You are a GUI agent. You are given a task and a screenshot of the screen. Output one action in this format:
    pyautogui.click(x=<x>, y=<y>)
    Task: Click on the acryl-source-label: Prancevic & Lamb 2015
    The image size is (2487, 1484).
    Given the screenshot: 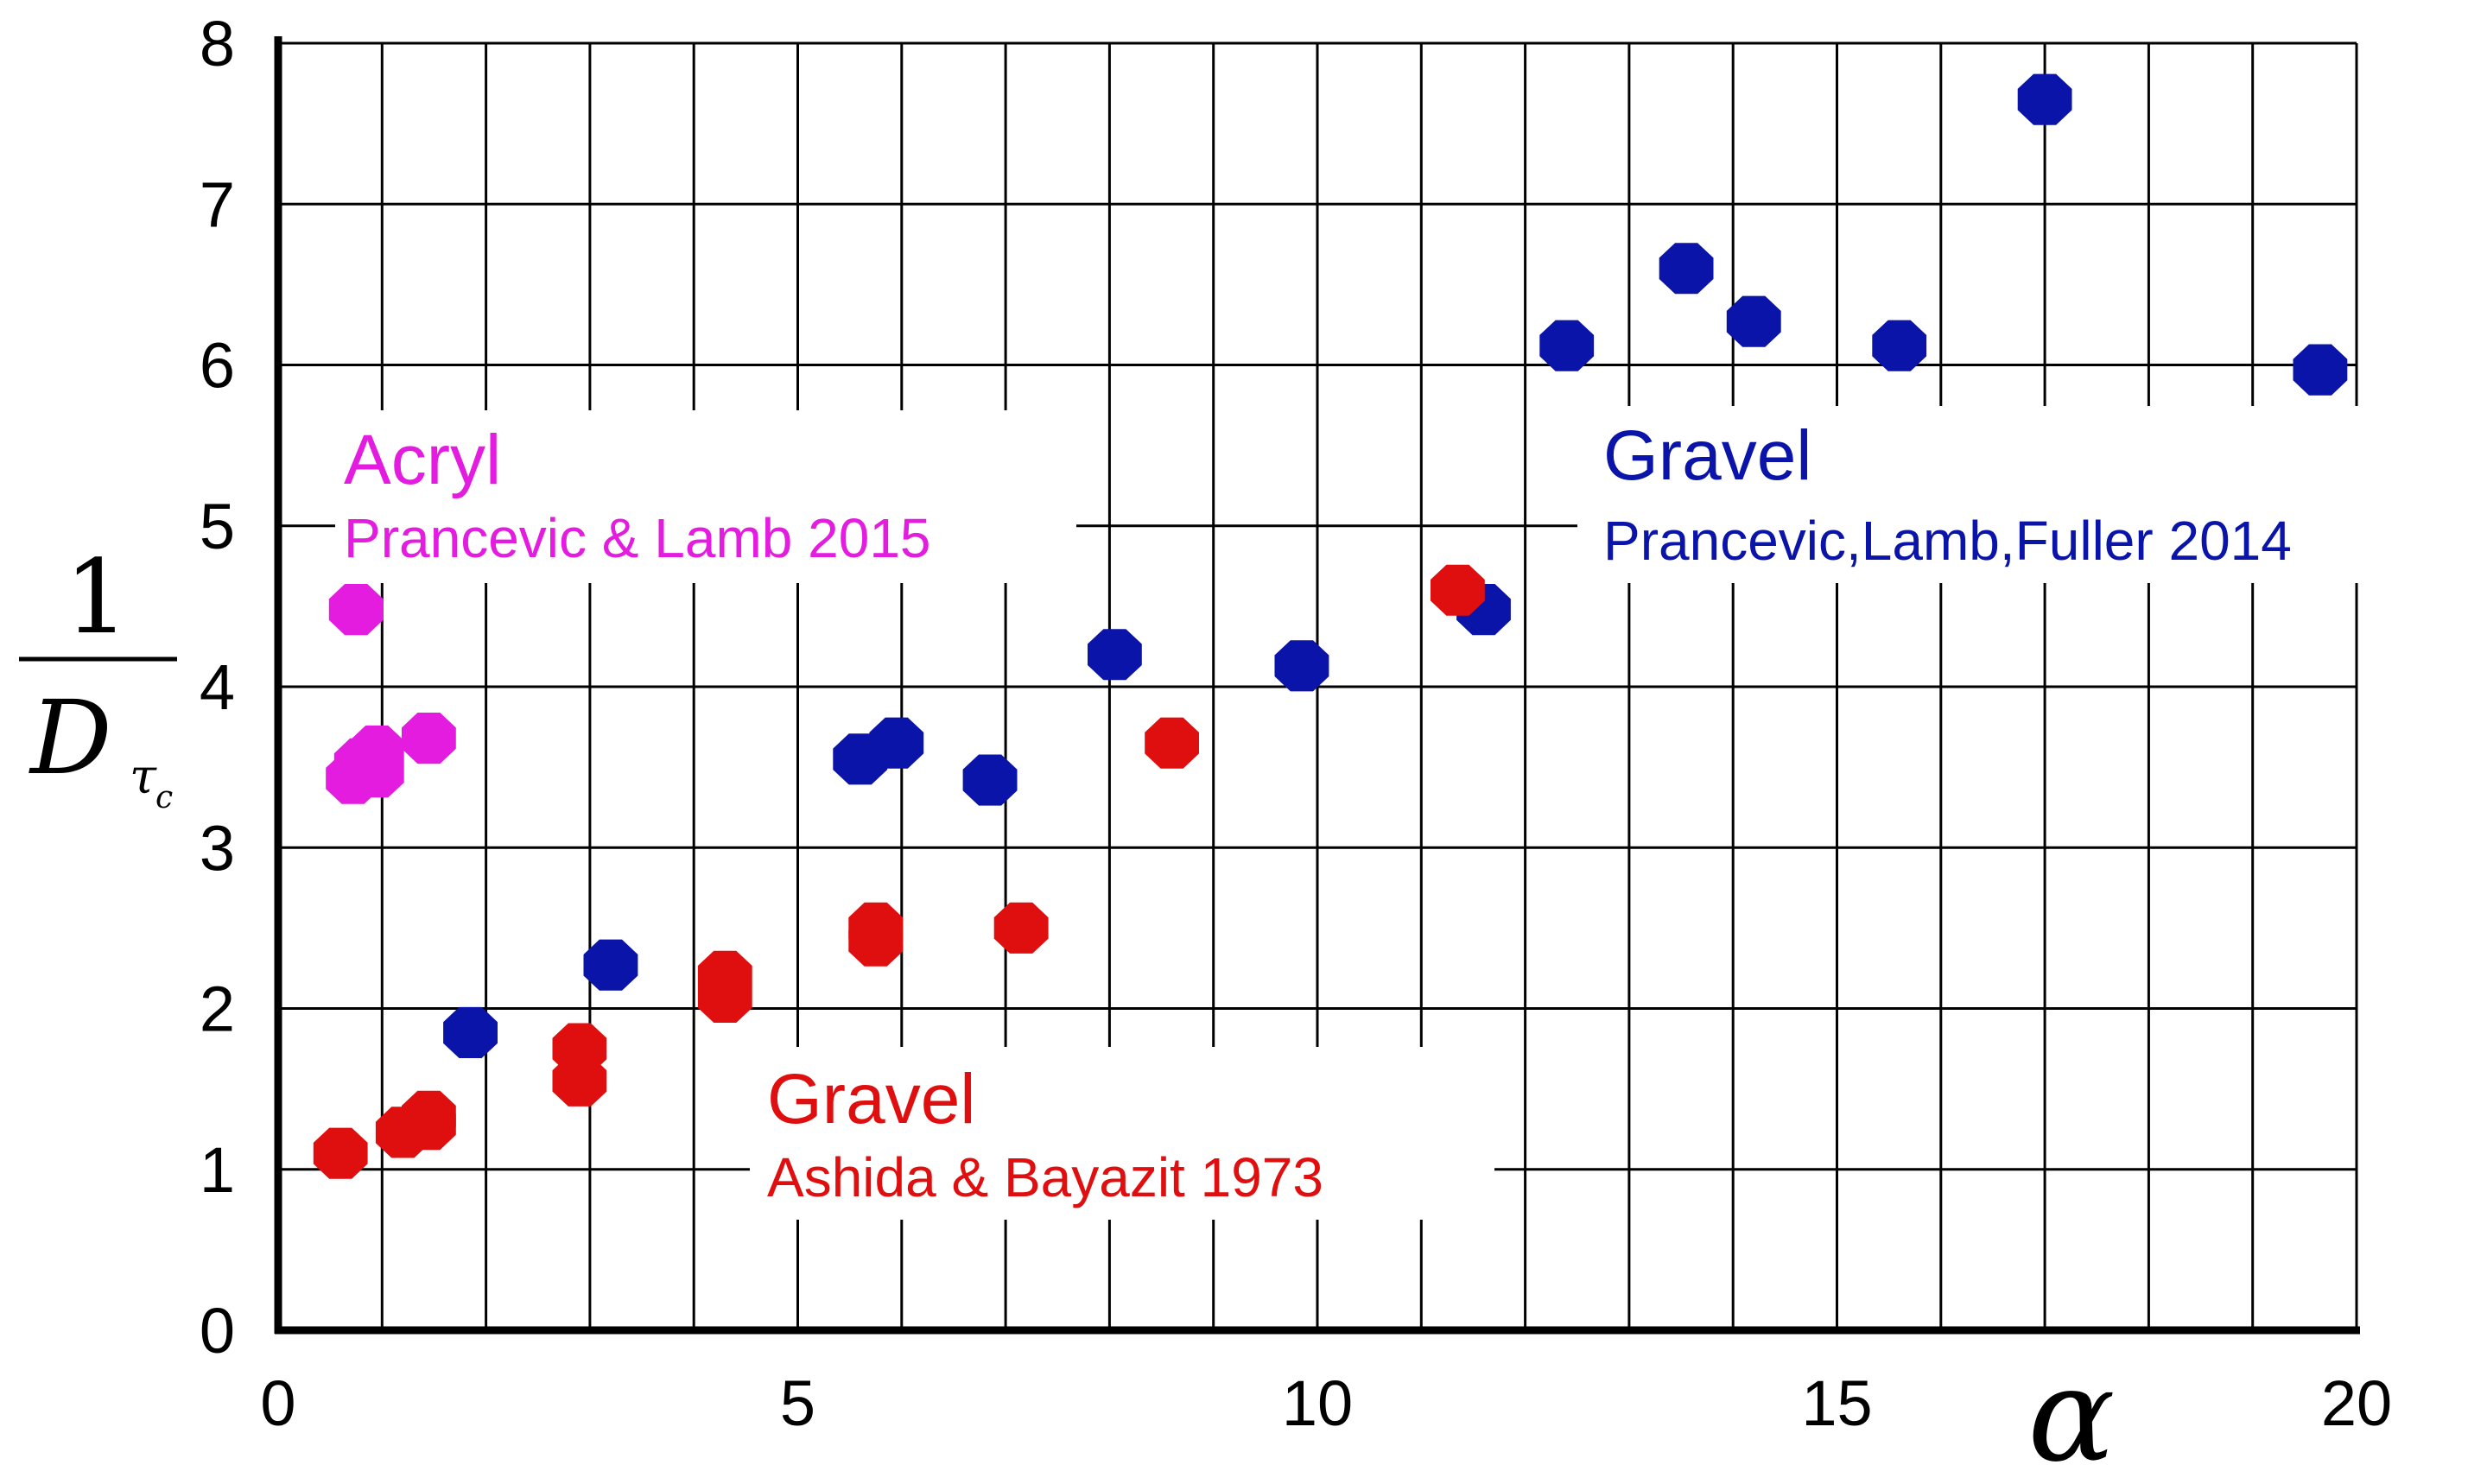 What is the action you would take?
    pyautogui.click(x=637, y=538)
    